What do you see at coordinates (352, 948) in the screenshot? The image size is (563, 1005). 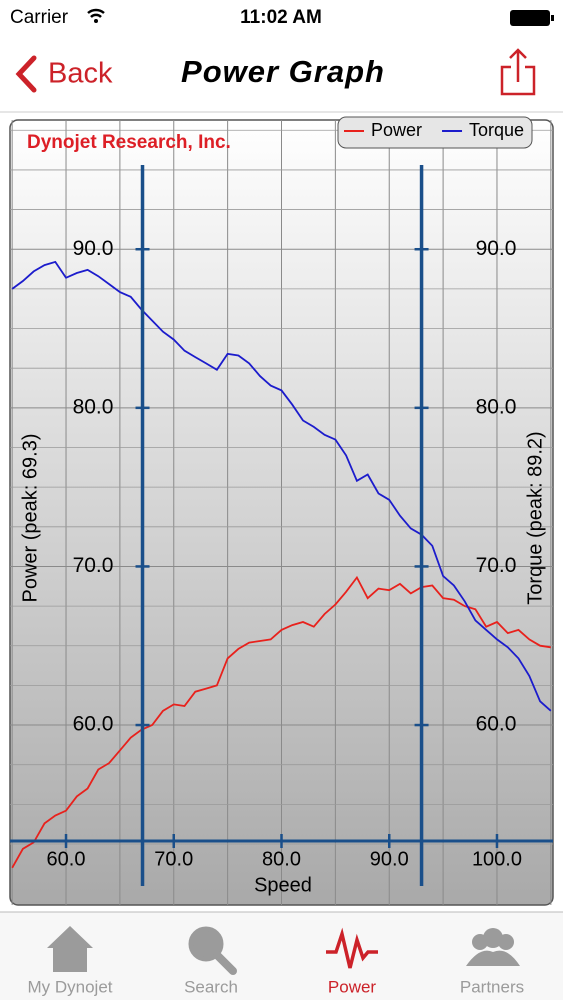 I see `power-icon` at bounding box center [352, 948].